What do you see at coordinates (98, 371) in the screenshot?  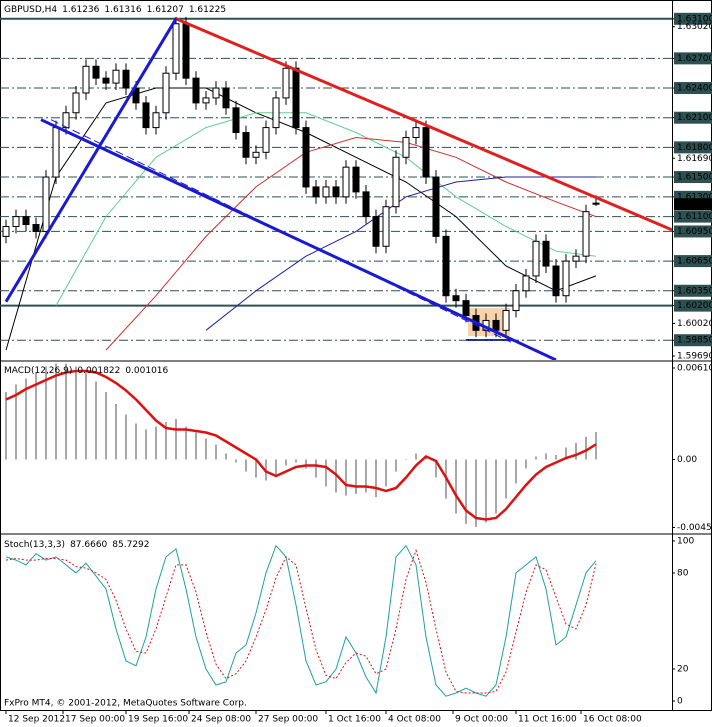 I see `panel-title-value: 0.001822` at bounding box center [98, 371].